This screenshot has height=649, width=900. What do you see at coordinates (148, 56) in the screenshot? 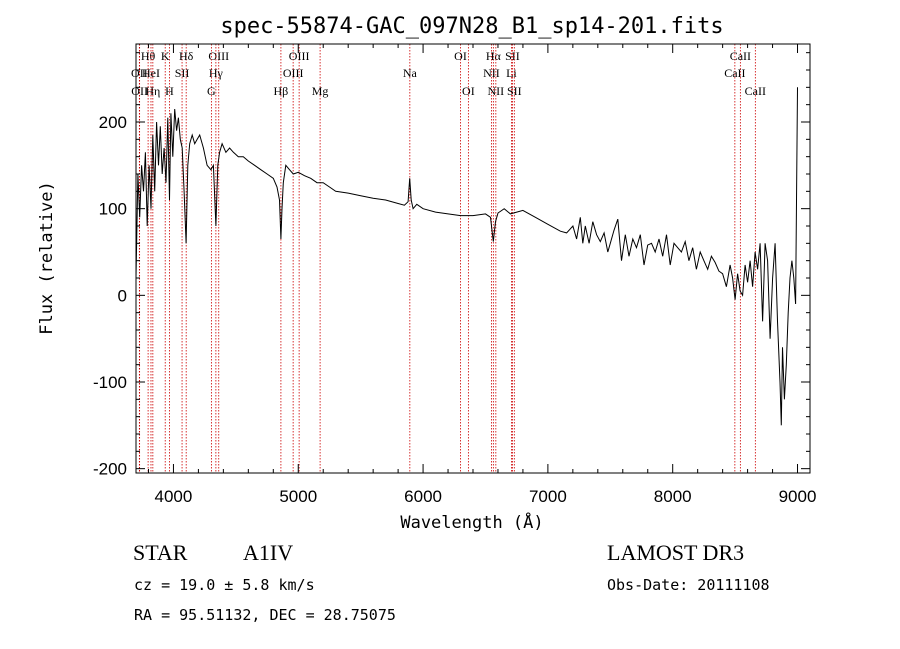
I see `spectral-line-label: Hθ` at bounding box center [148, 56].